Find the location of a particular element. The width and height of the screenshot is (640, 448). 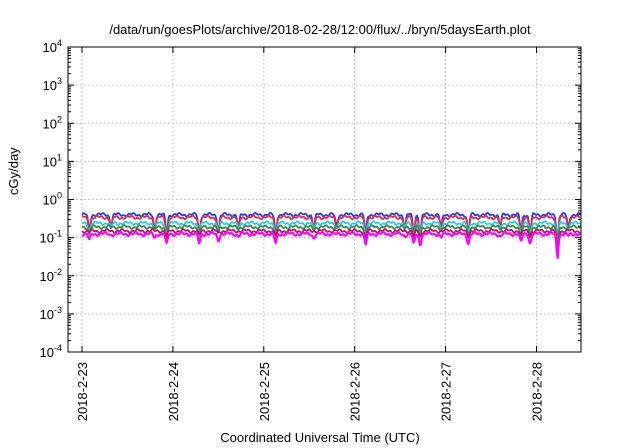

y-tick-label: 10⁻⁴ is located at coordinates (51, 351).